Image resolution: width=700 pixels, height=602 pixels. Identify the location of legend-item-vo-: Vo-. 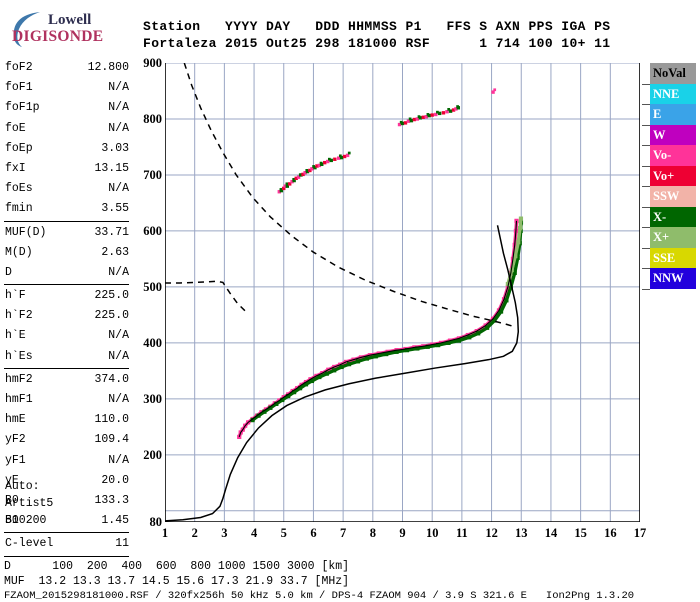
(673, 155).